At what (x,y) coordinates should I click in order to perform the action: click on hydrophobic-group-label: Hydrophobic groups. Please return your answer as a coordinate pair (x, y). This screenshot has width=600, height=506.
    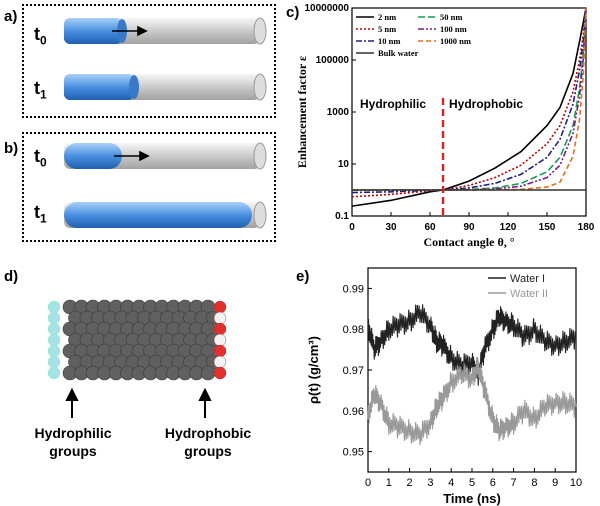
    Looking at the image, I should click on (208, 442).